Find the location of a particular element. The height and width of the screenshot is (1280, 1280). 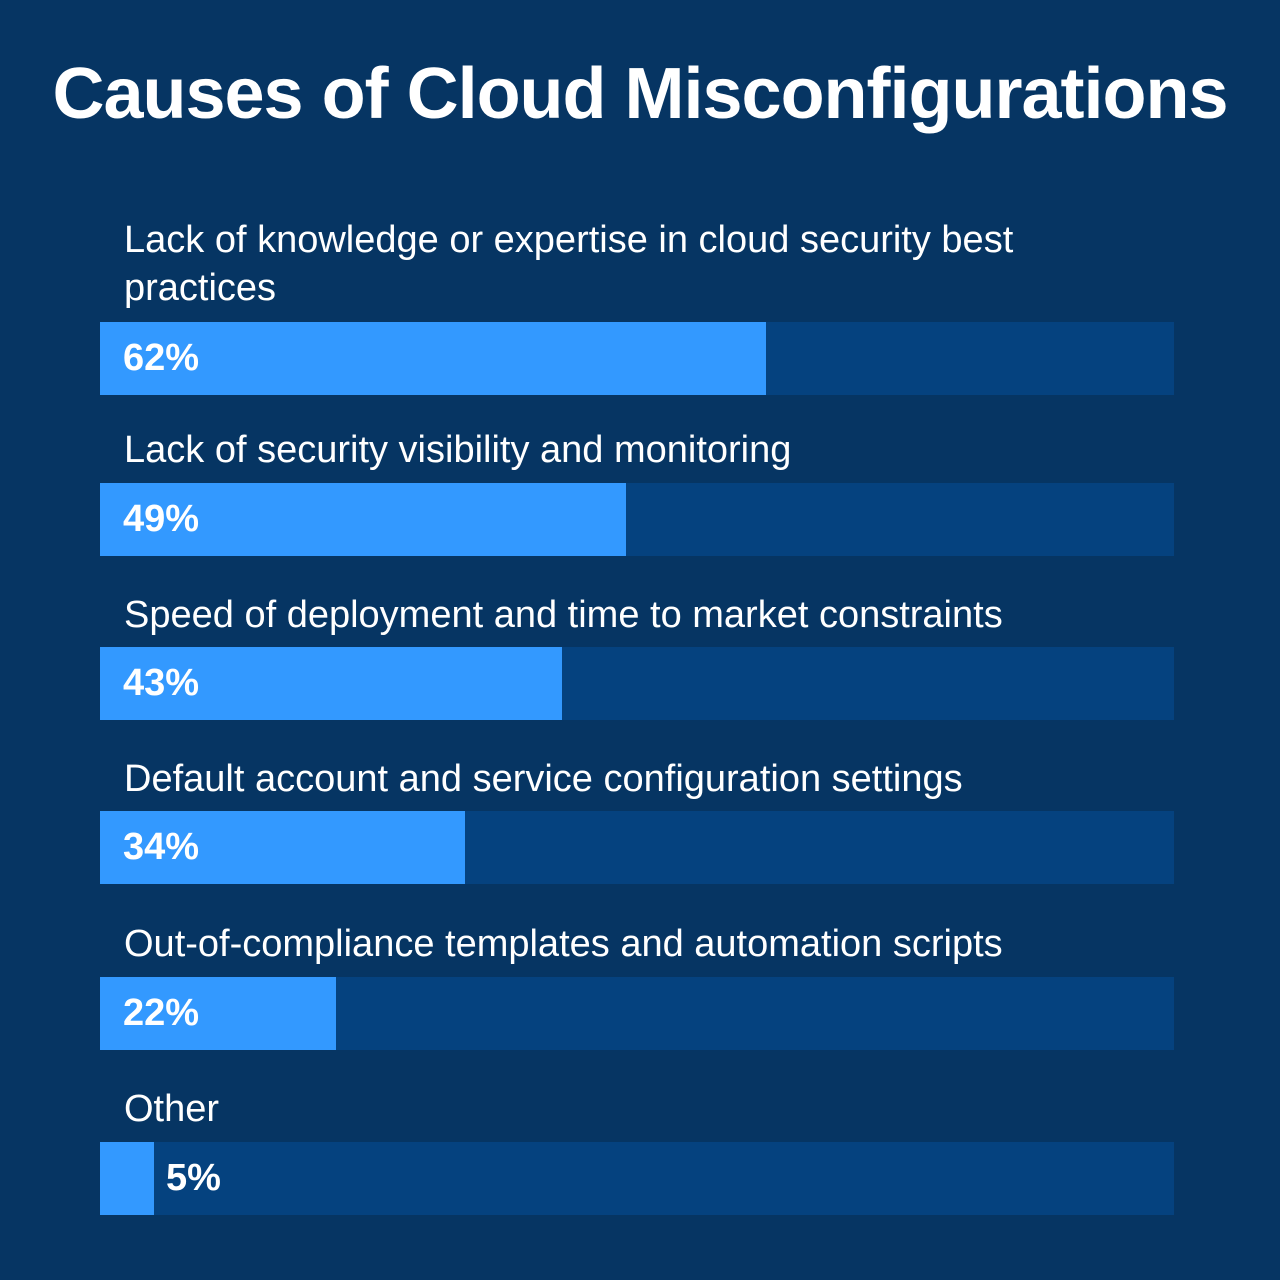

bar-track: 62% is located at coordinates (637, 358).